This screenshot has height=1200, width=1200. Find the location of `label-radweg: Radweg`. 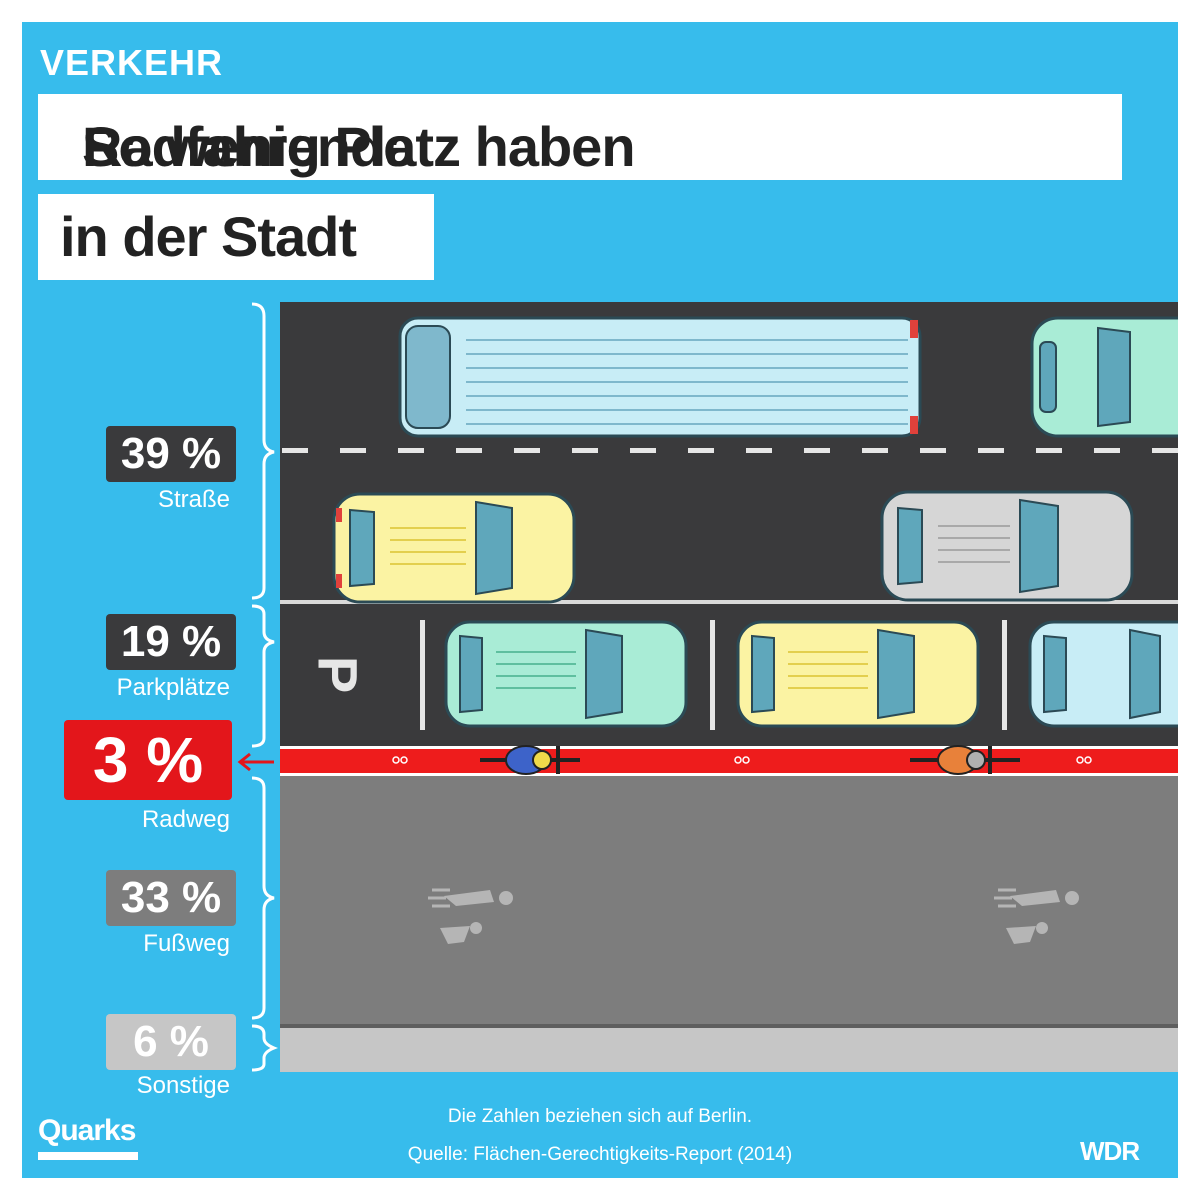

label-radweg: Radweg is located at coordinates (185, 819).